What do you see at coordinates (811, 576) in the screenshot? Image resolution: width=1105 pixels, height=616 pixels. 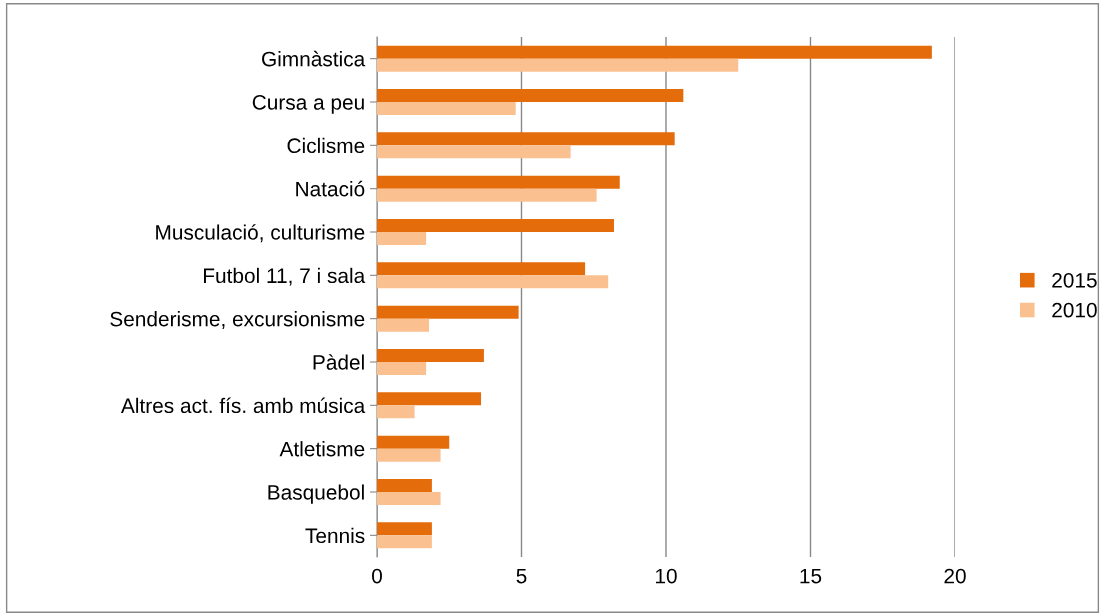 I see `x-tick-label: 15` at bounding box center [811, 576].